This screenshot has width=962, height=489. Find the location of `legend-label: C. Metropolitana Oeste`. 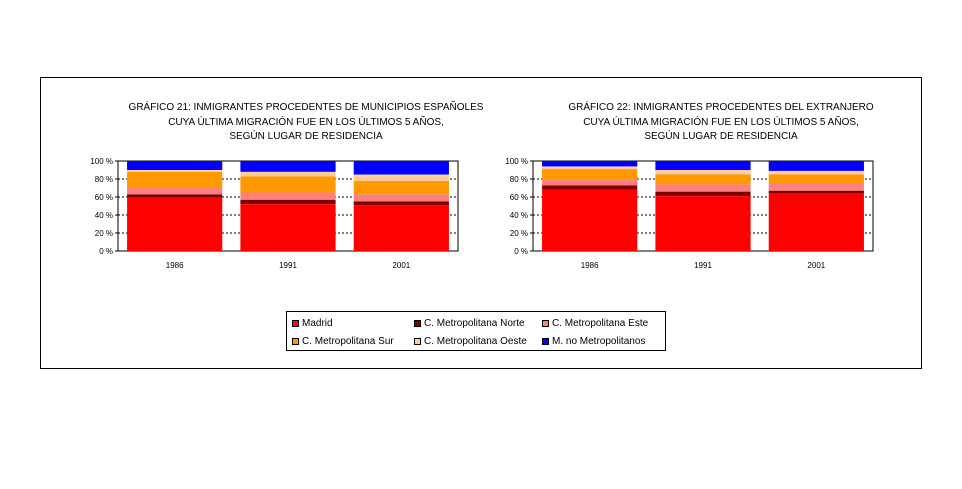

legend-label: C. Metropolitana Oeste is located at coordinates (475, 341).